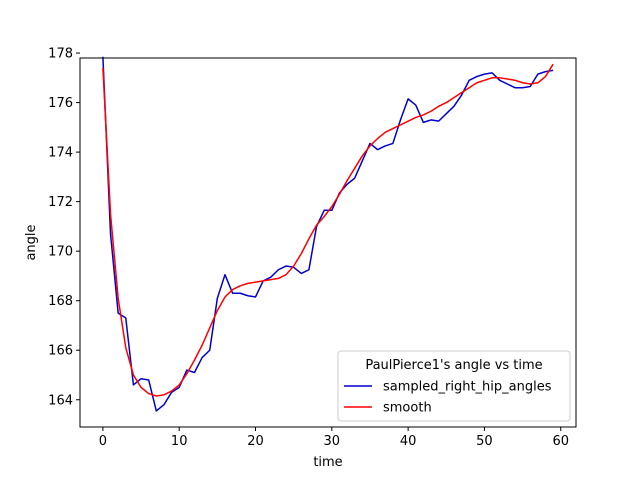 This screenshot has width=640, height=480. What do you see at coordinates (408, 441) in the screenshot?
I see `x-tick-label: 40` at bounding box center [408, 441].